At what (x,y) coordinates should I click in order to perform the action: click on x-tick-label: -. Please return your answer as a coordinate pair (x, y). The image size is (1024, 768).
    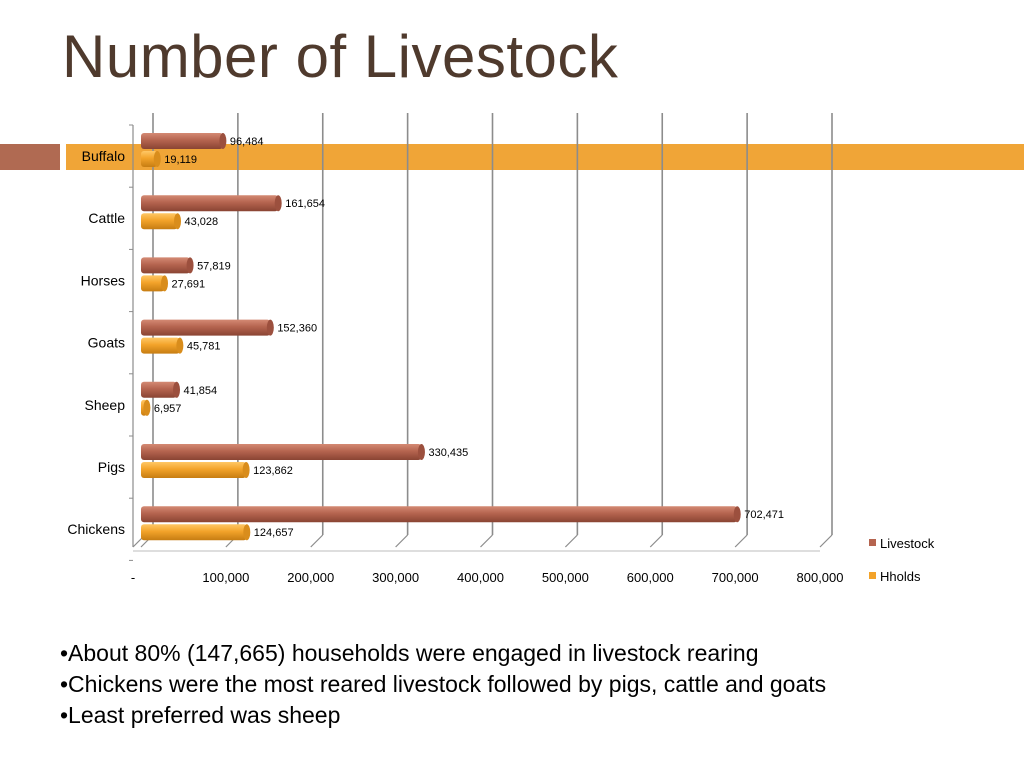
    Looking at the image, I should click on (133, 577).